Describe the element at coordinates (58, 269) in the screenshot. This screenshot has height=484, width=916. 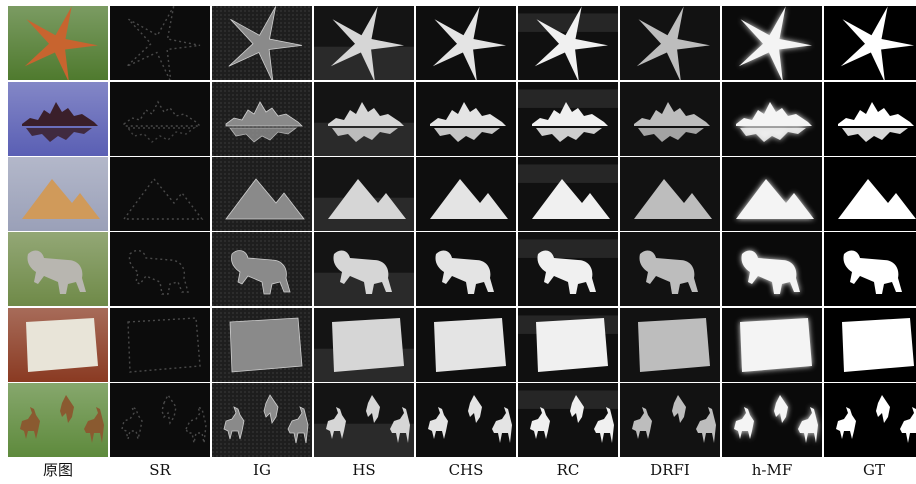
I see `image-dog-on-grass-original` at that location.